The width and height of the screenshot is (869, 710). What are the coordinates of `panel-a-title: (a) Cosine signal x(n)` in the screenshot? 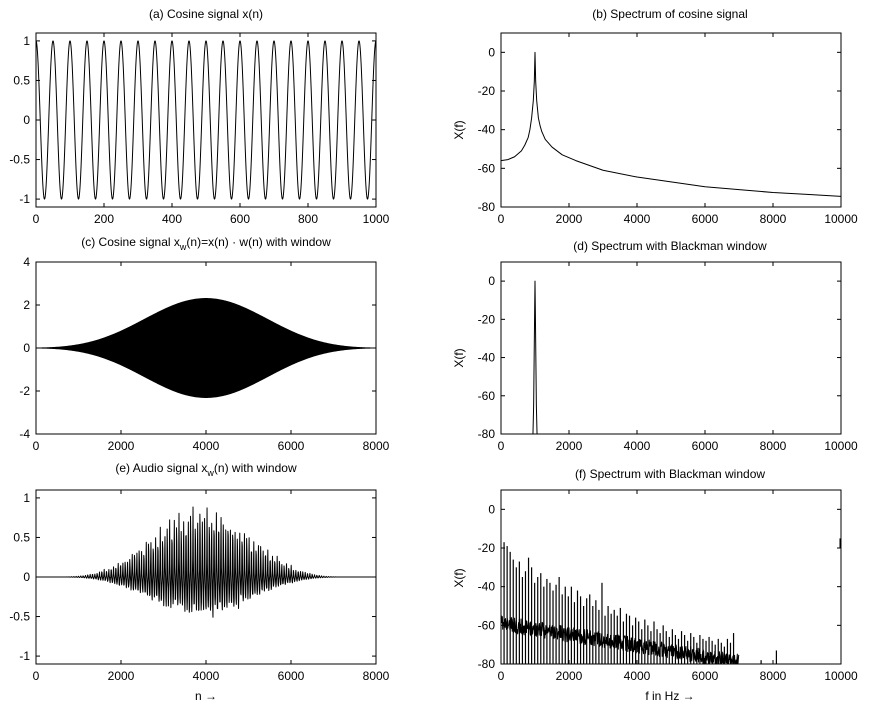 It's located at (206, 14).